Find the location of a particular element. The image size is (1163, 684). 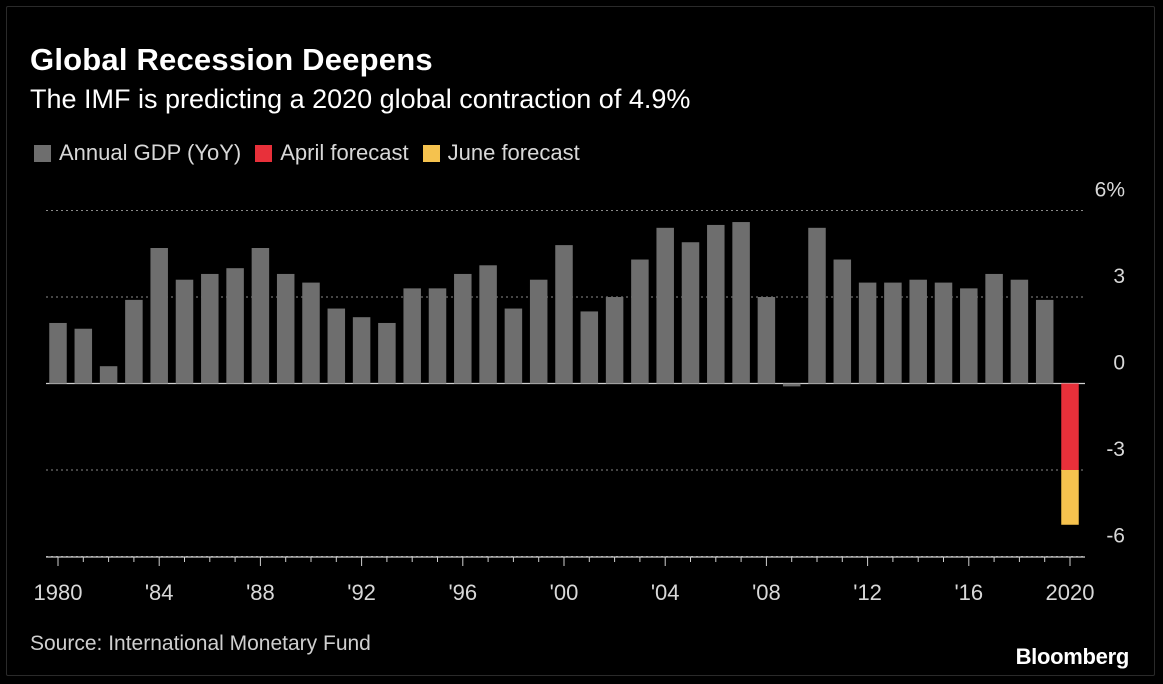

bar-annual-gdp-yoy--1995 is located at coordinates (437, 336).